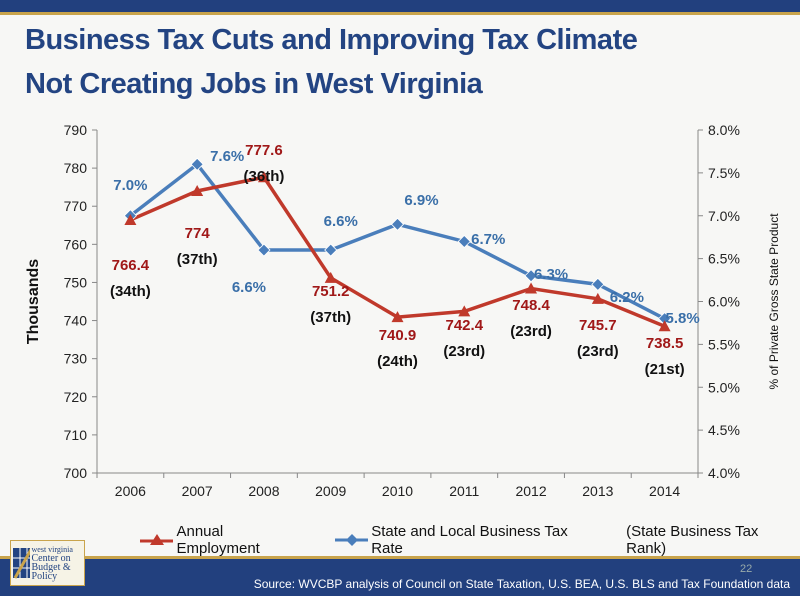  I want to click on top-bar, so click(400, 7).